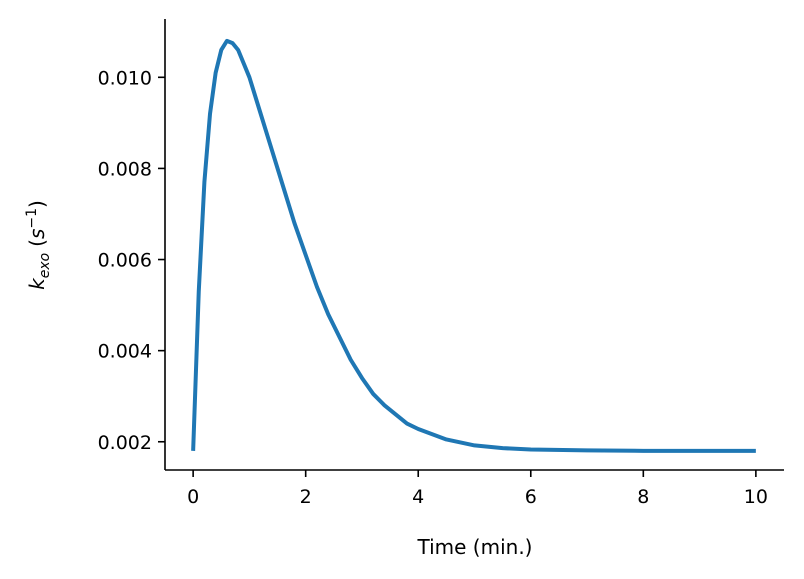 This screenshot has height=579, width=804. What do you see at coordinates (38, 245) in the screenshot?
I see `y-axis-label: kexo(s−1)` at bounding box center [38, 245].